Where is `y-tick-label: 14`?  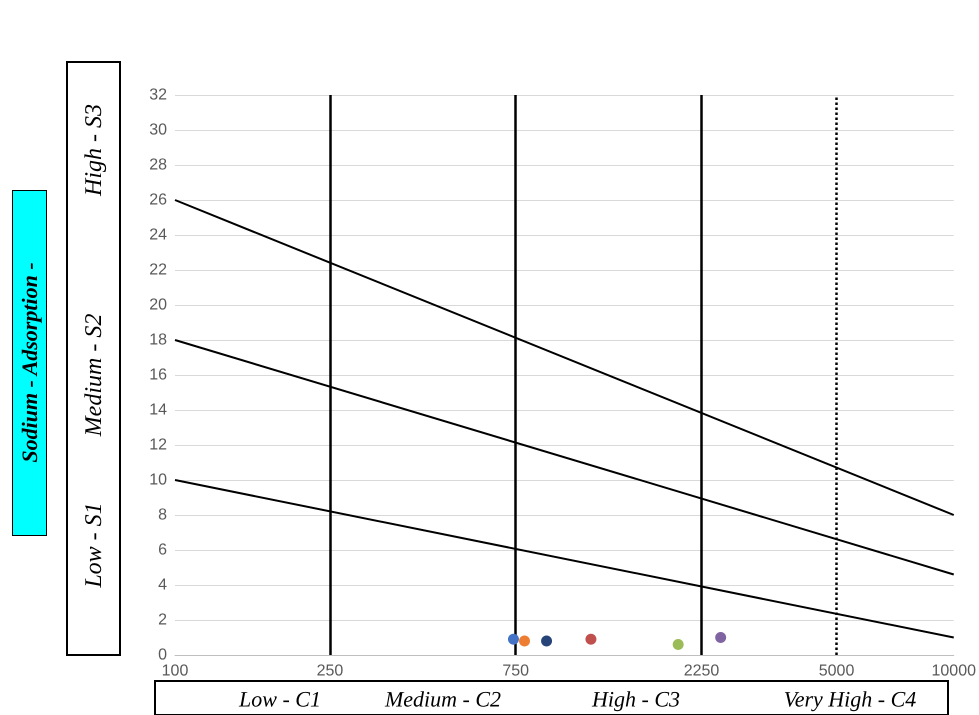 y-tick-label: 14 is located at coordinates (158, 410).